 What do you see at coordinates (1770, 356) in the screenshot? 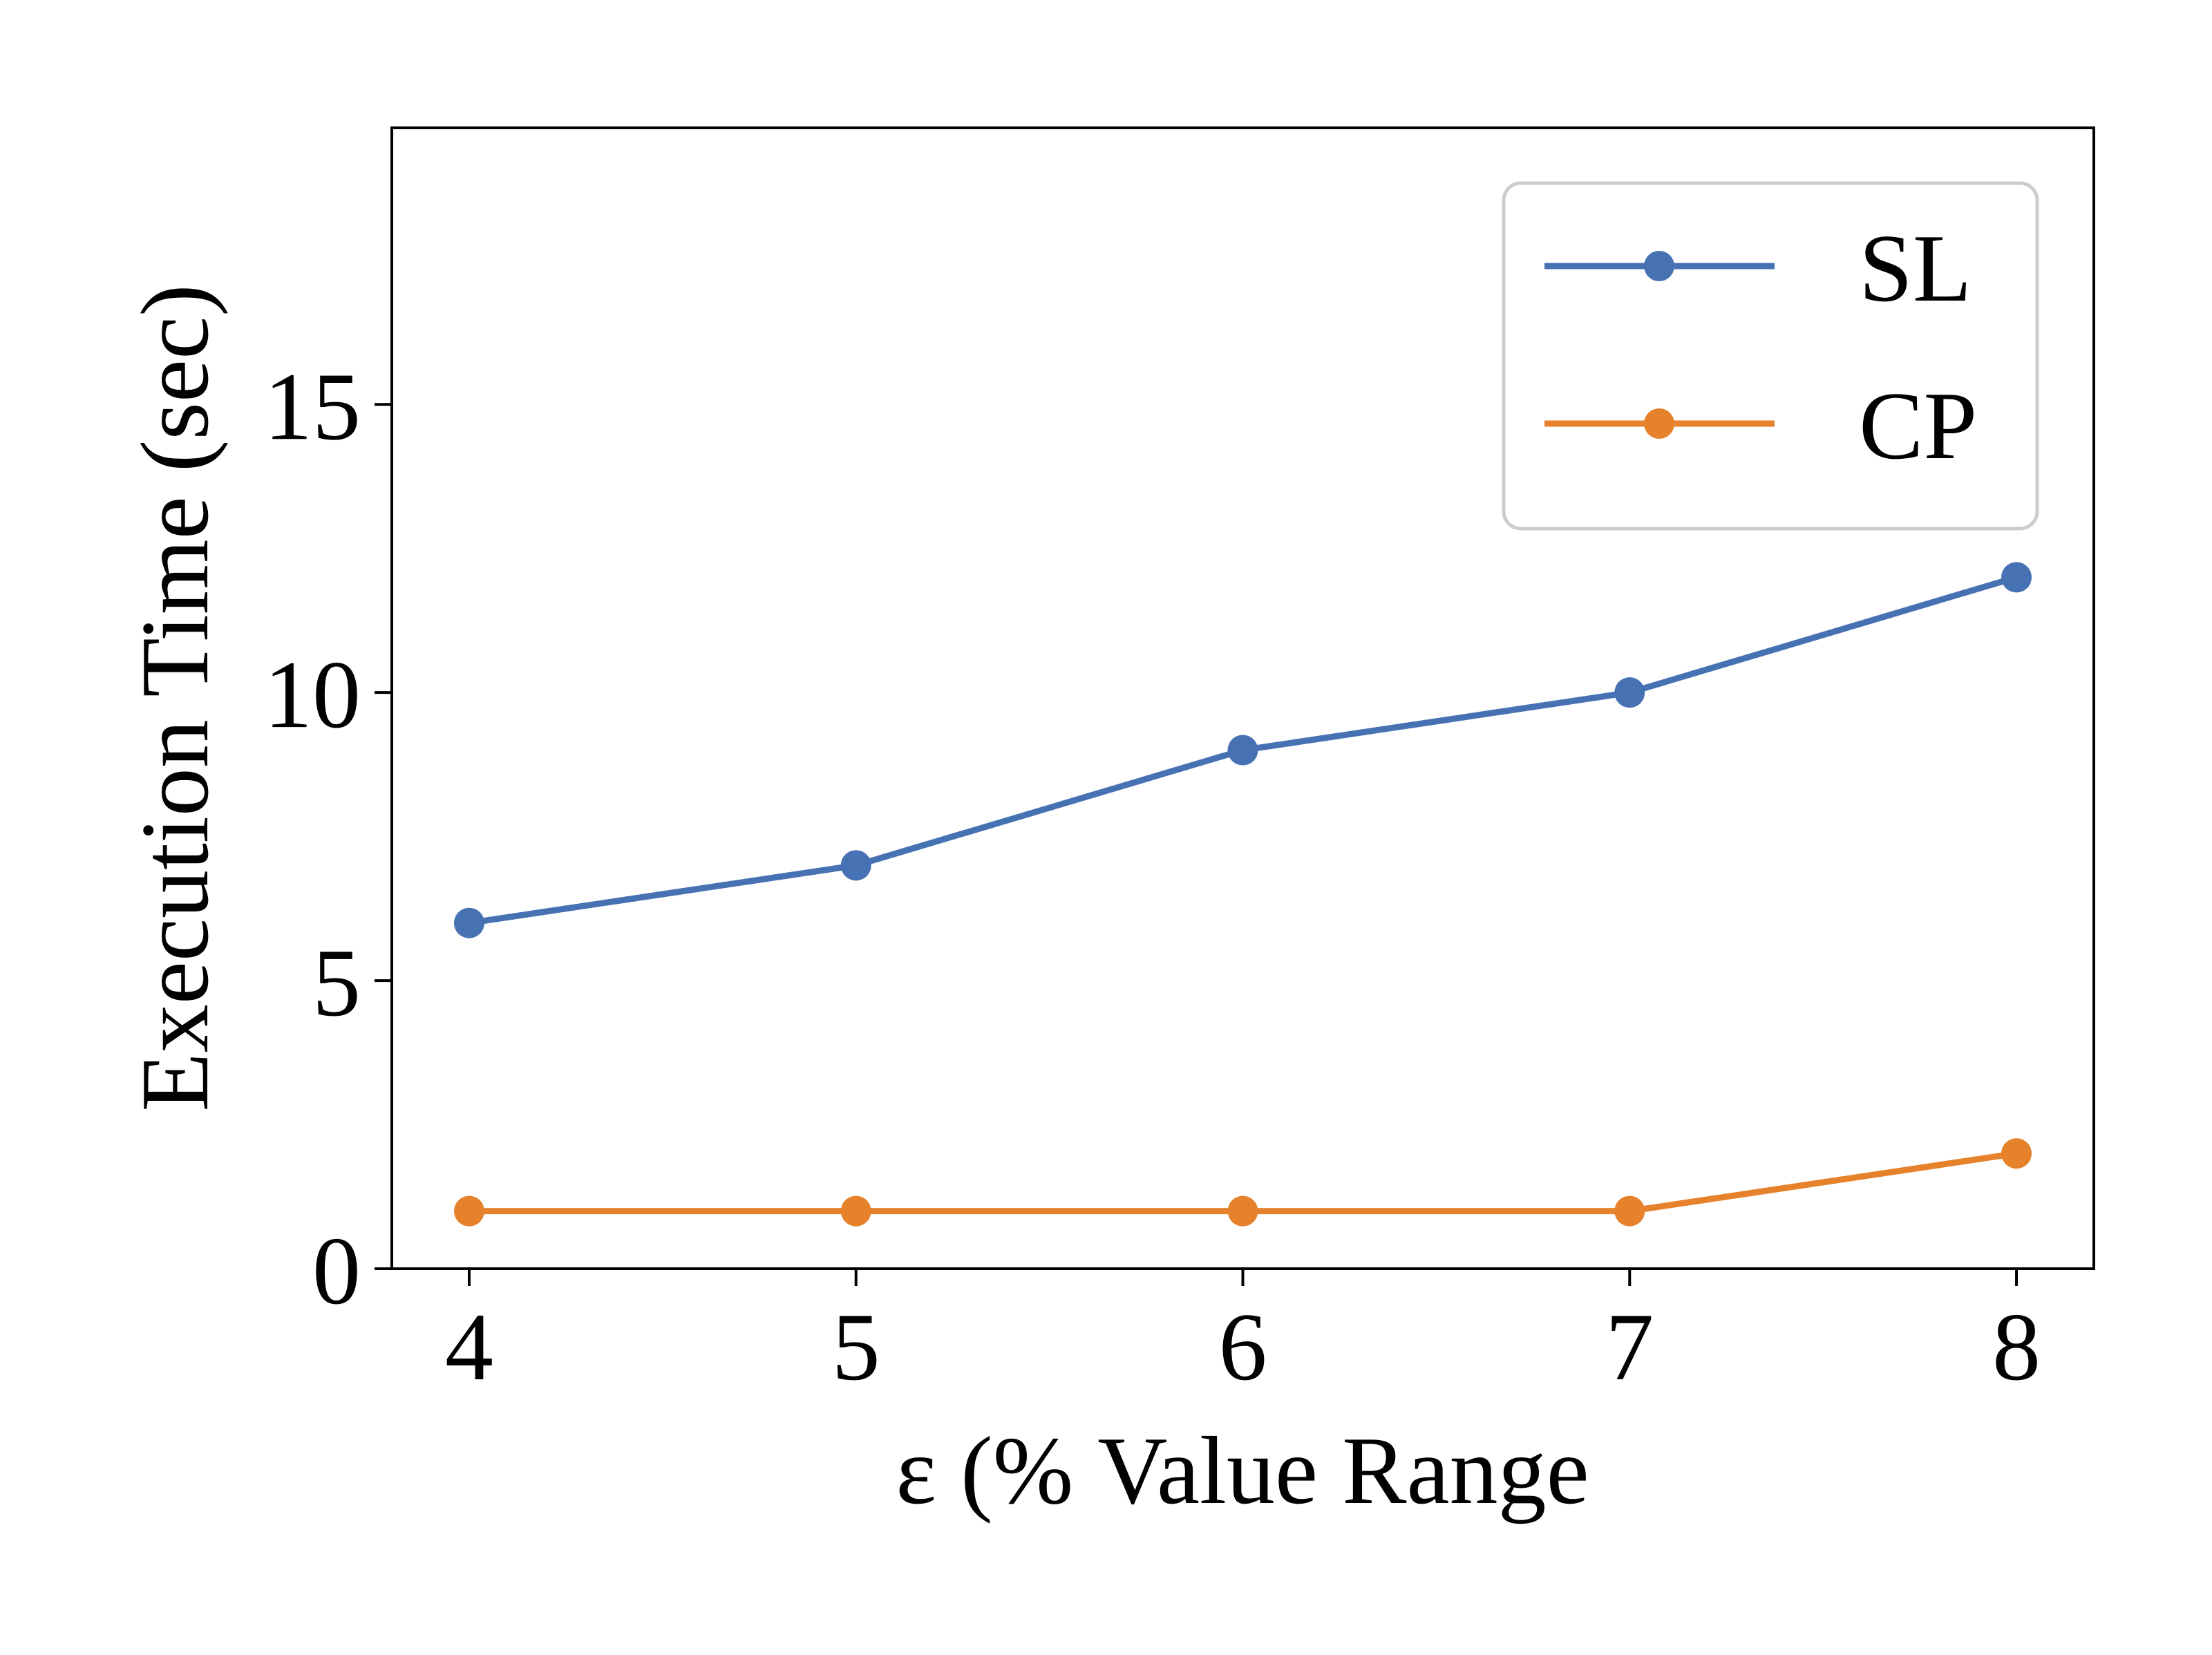
I see `legend: SL CP` at bounding box center [1770, 356].